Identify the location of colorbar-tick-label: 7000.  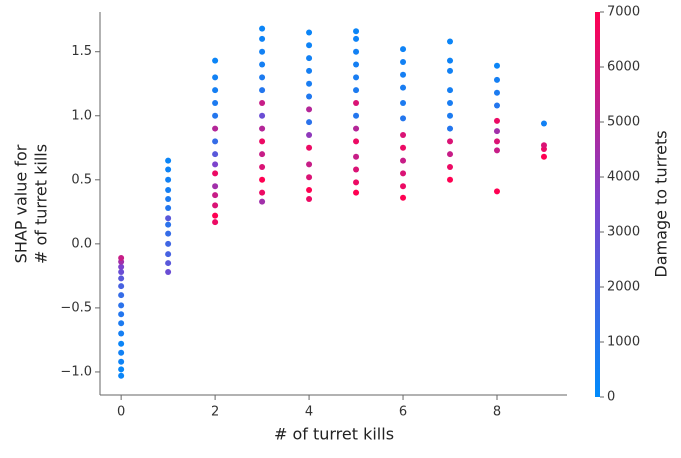
(623, 12).